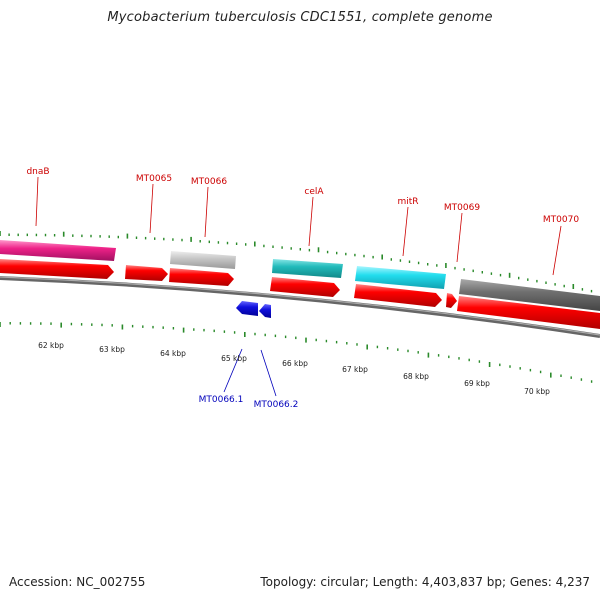 This screenshot has height=600, width=600. I want to click on gene-label-celA: celA, so click(314, 192).